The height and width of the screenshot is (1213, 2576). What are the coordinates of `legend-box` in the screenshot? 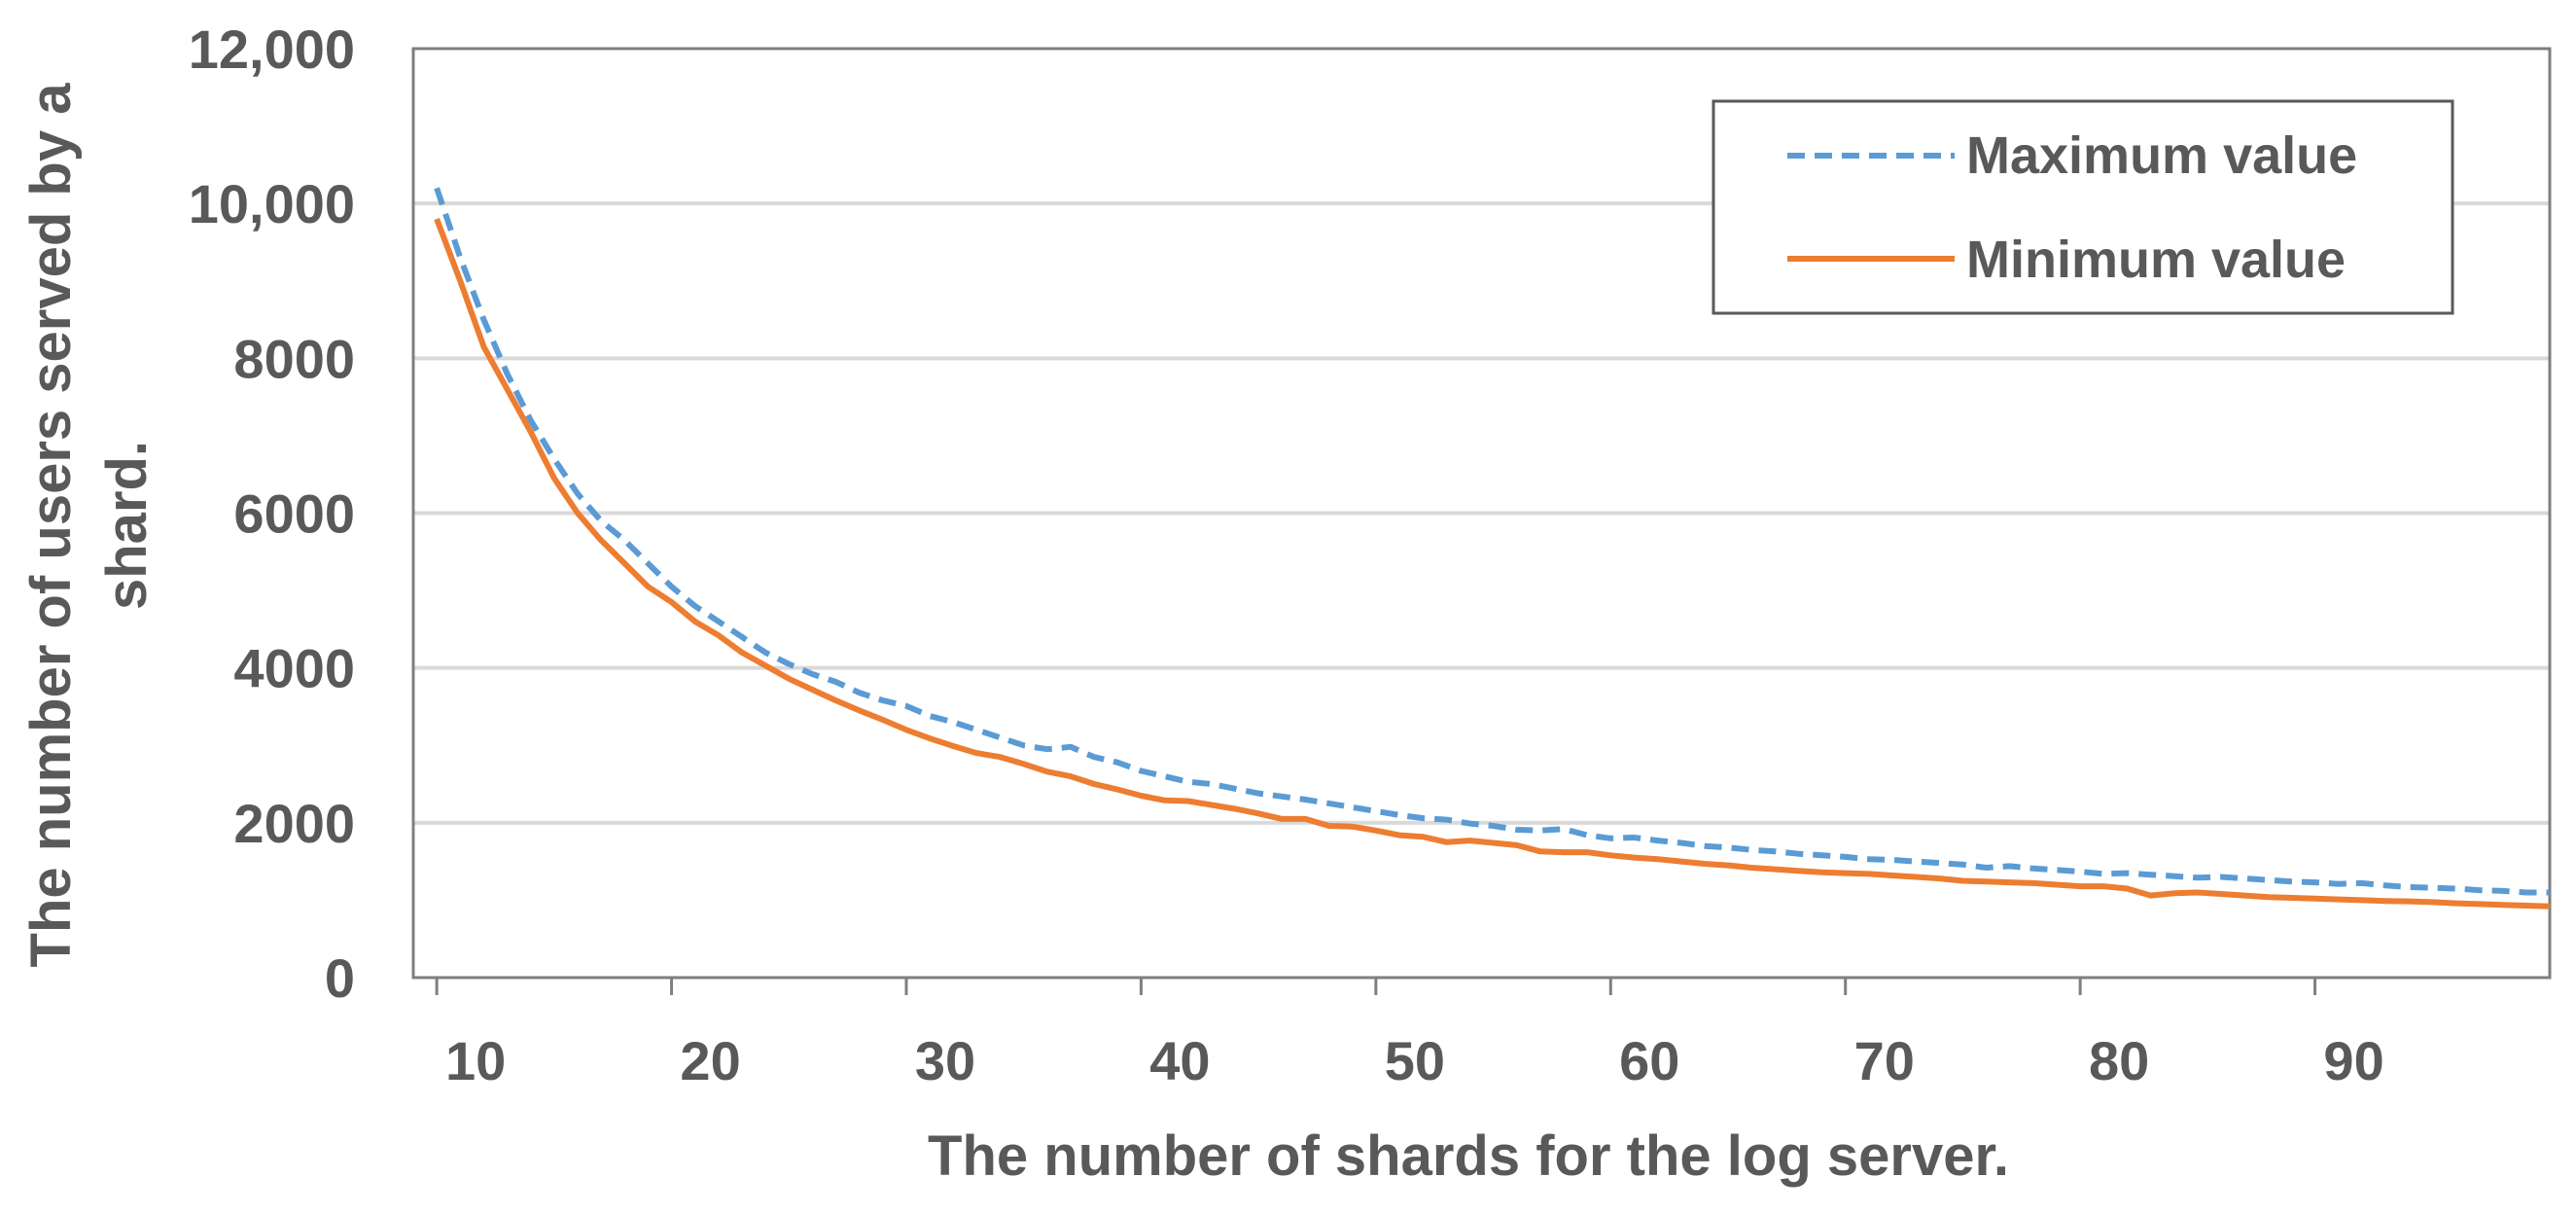 It's located at (2082, 207).